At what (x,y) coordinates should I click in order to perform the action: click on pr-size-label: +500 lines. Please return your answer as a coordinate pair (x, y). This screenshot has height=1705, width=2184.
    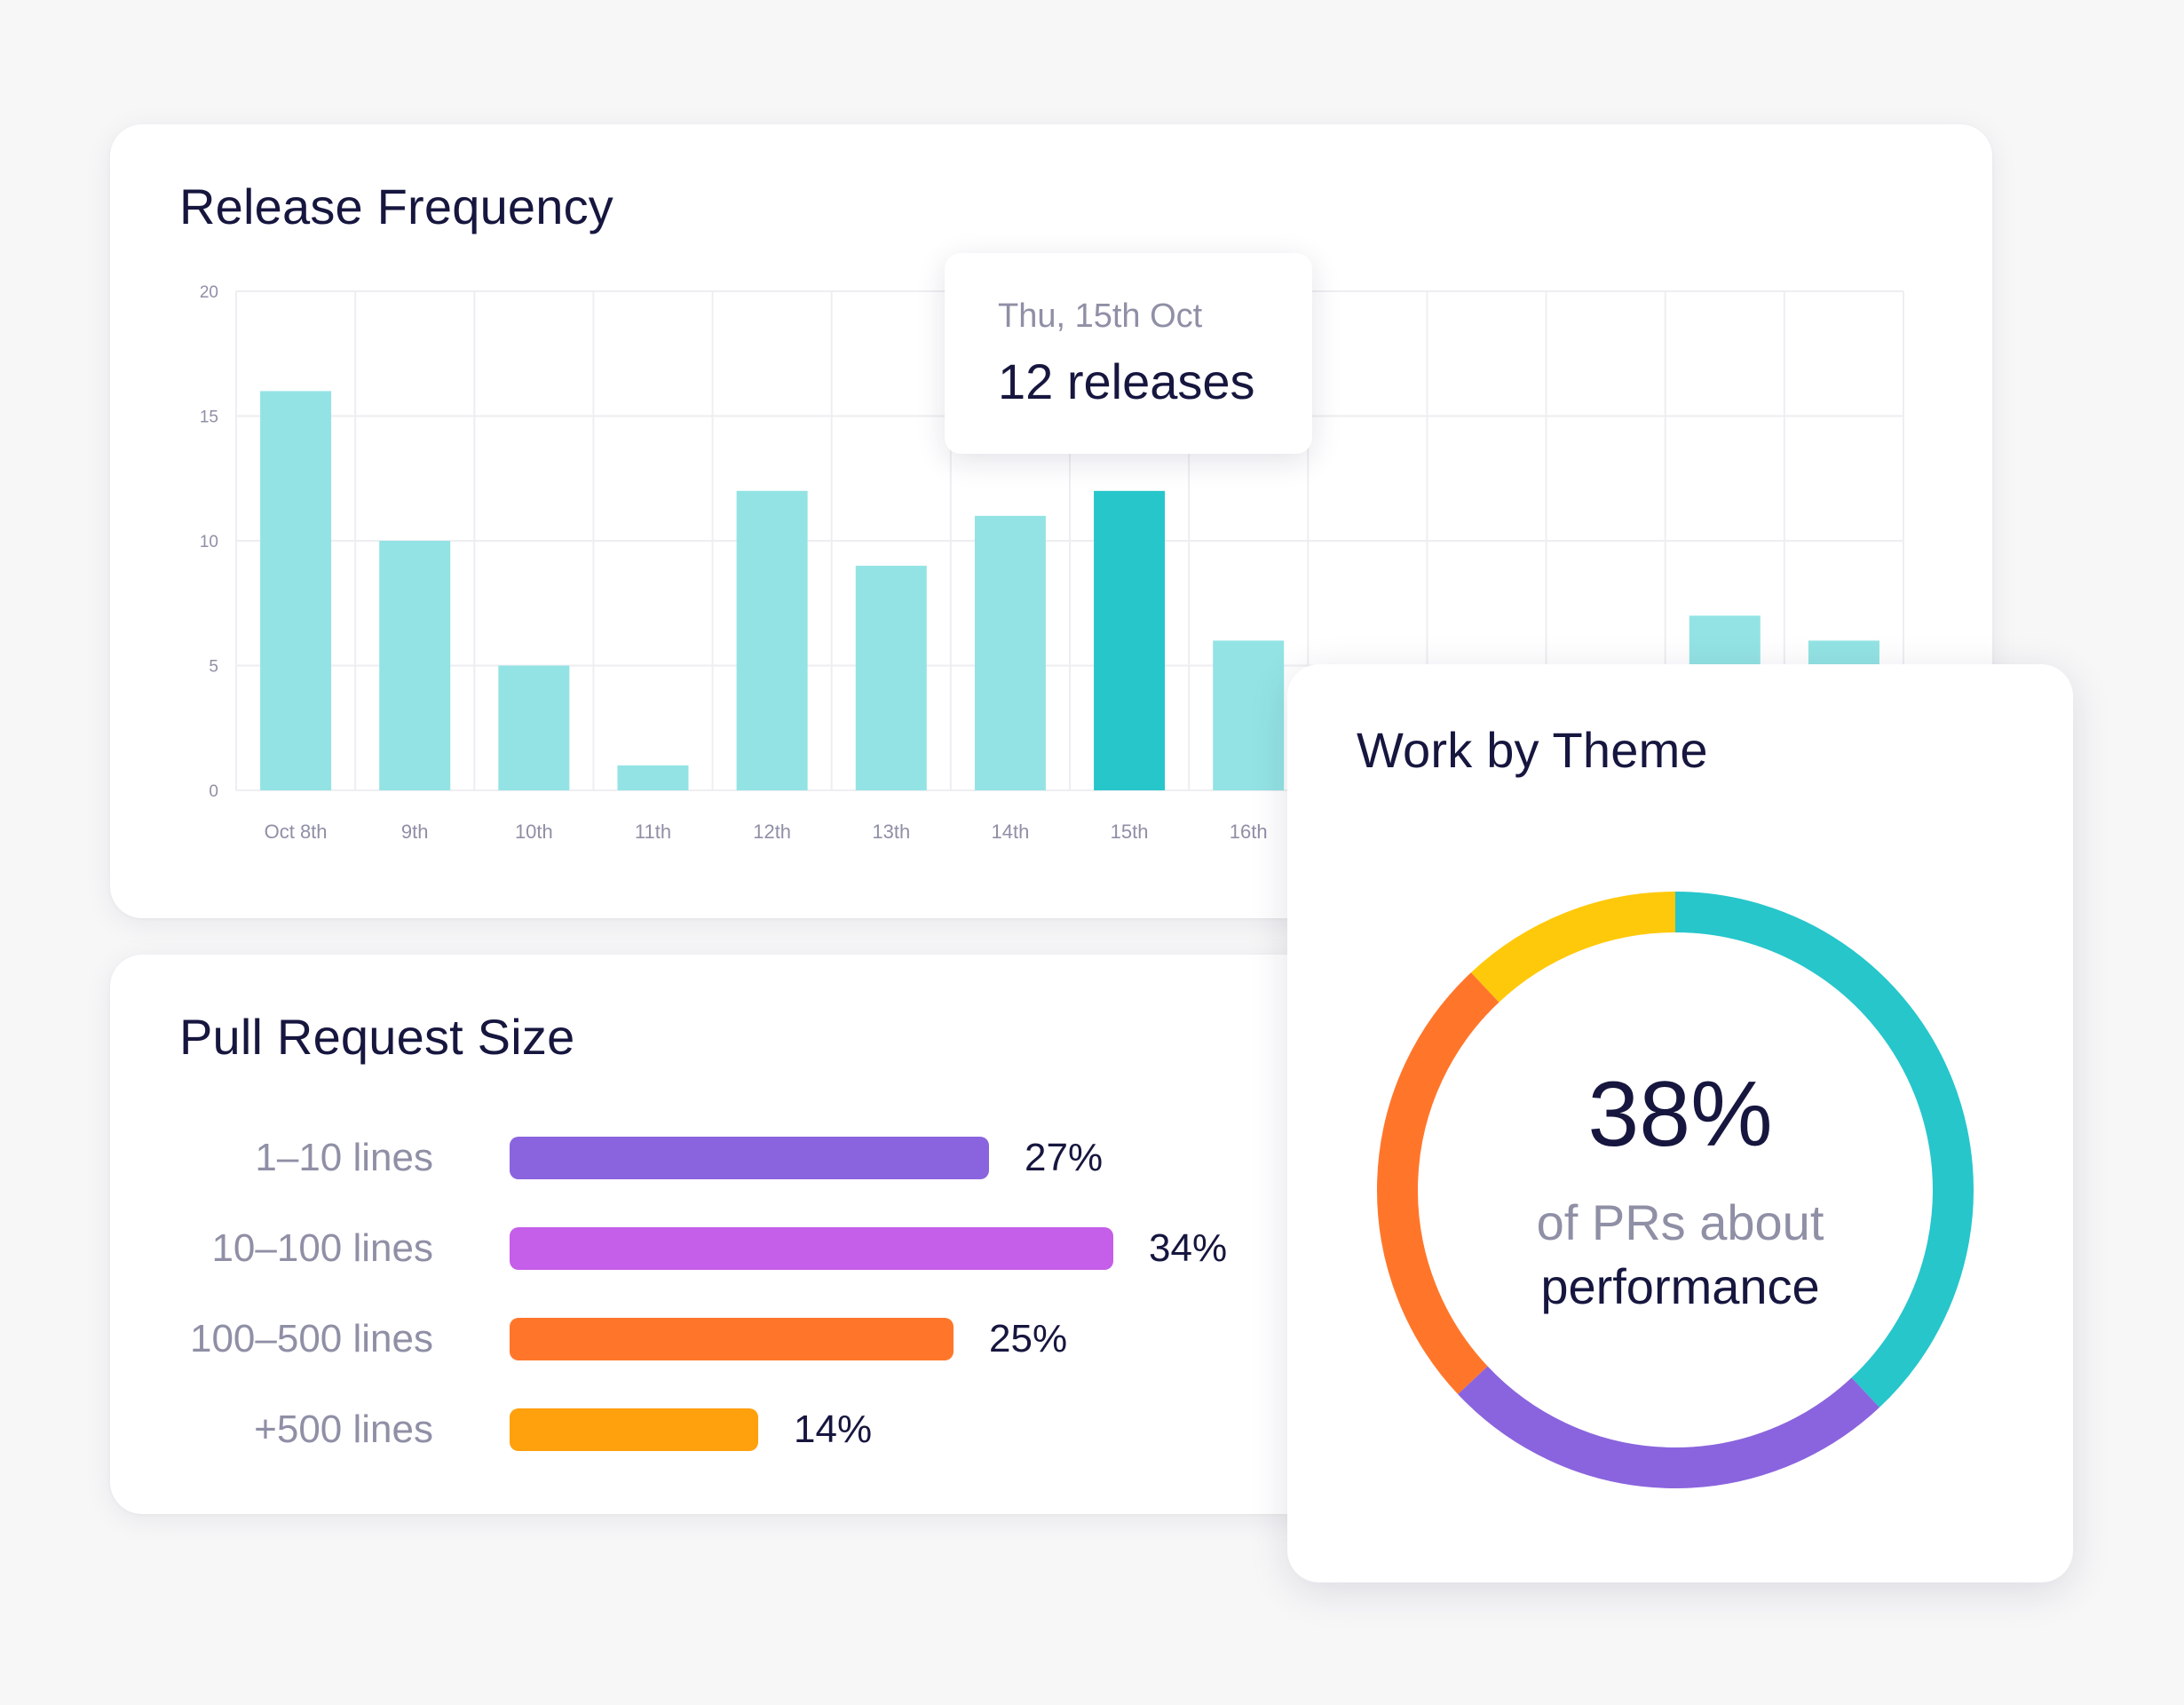
    Looking at the image, I should click on (343, 1430).